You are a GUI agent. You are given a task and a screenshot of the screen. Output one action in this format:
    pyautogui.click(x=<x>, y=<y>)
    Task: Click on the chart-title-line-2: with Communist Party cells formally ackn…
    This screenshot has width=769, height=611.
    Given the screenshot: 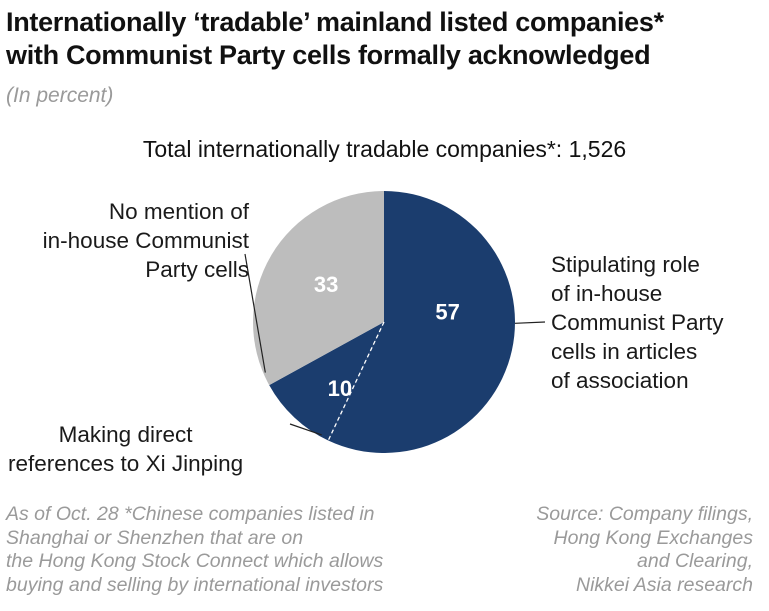 What is the action you would take?
    pyautogui.click(x=328, y=55)
    